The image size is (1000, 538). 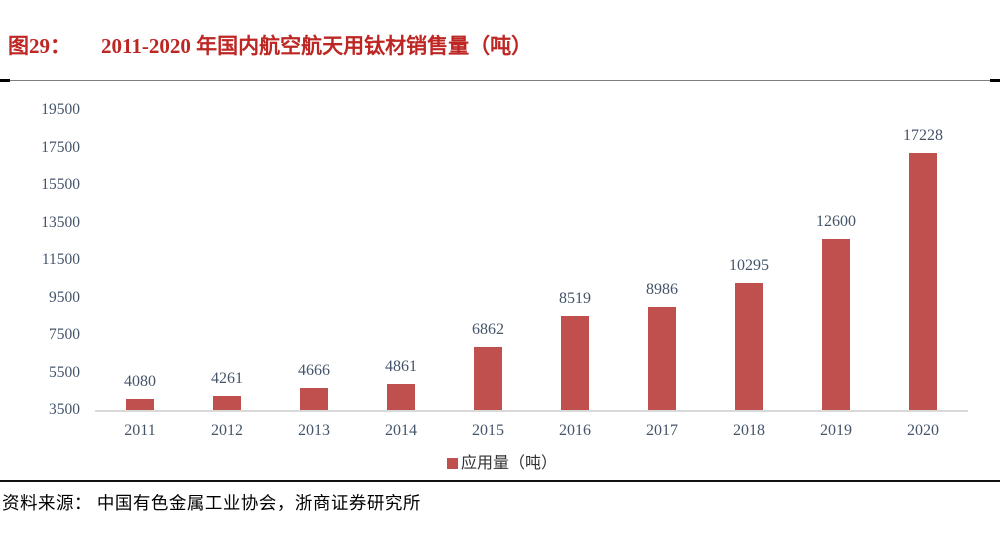 What do you see at coordinates (227, 430) in the screenshot?
I see `x-axis-tick-label: 2012` at bounding box center [227, 430].